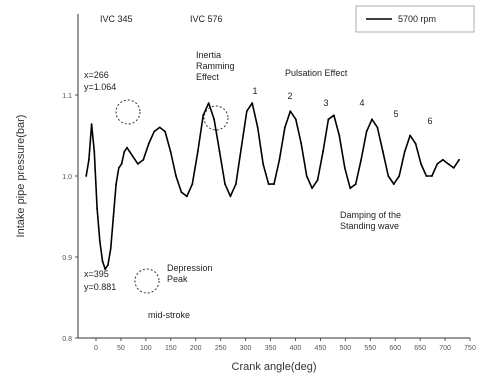 This screenshot has height=379, width=493. Describe the element at coordinates (96, 75) in the screenshot. I see `annotation-label: x=266` at that location.